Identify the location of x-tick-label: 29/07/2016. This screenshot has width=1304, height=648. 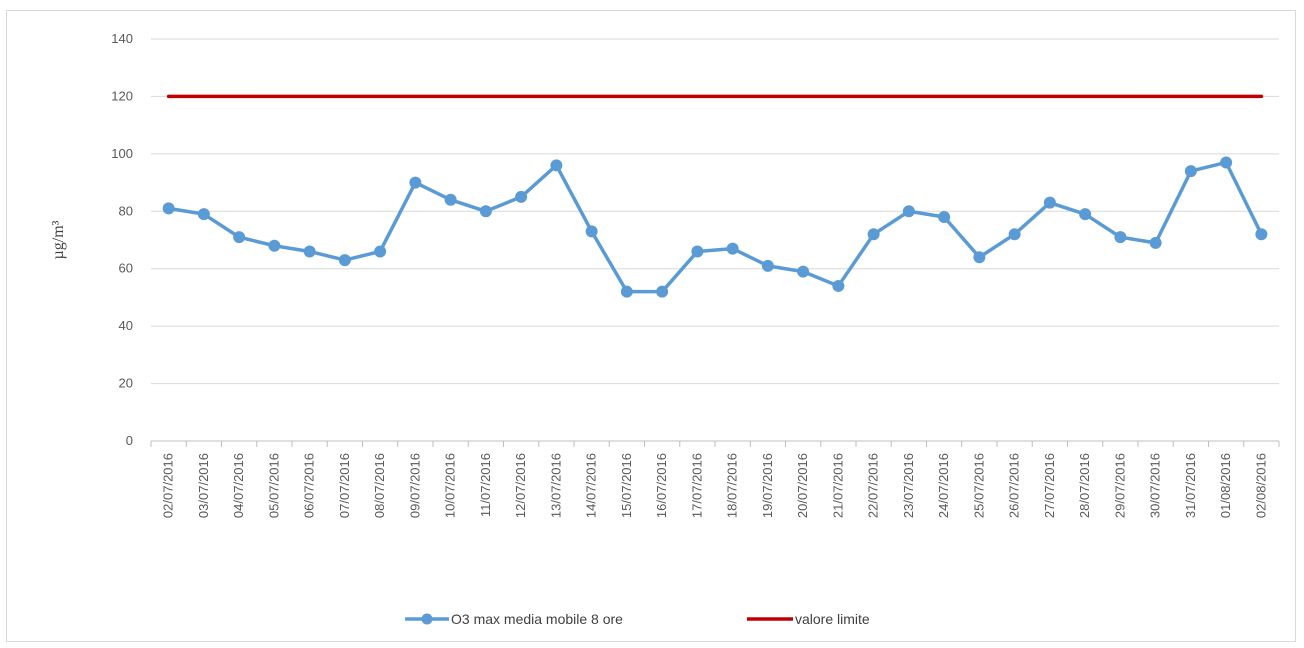
(1119, 485).